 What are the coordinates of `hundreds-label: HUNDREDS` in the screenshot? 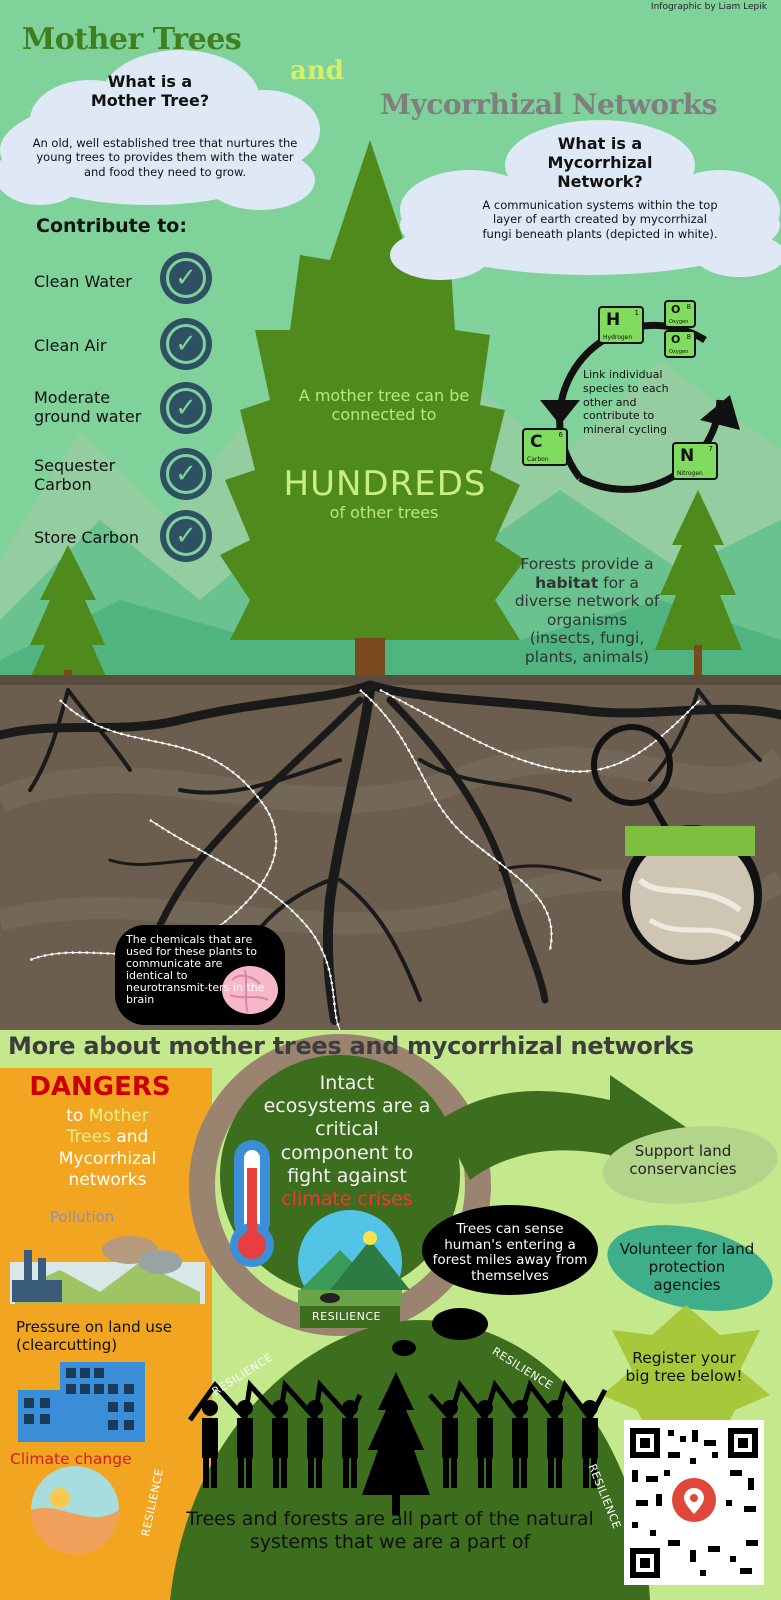 It's located at (385, 484).